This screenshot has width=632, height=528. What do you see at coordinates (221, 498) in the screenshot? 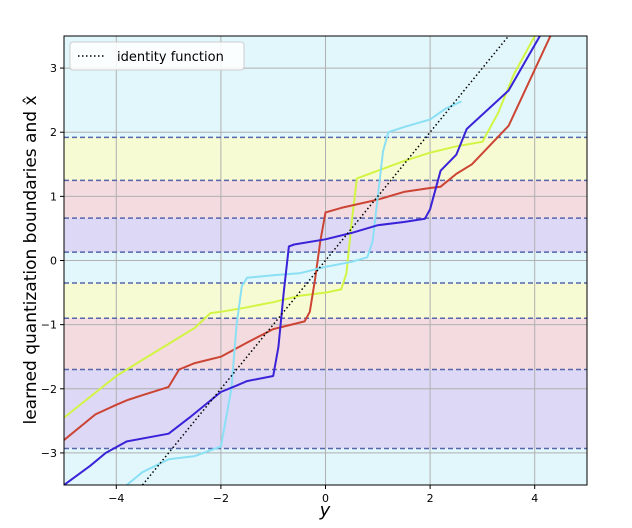
I see `x-tick-label-1: −2` at bounding box center [221, 498].